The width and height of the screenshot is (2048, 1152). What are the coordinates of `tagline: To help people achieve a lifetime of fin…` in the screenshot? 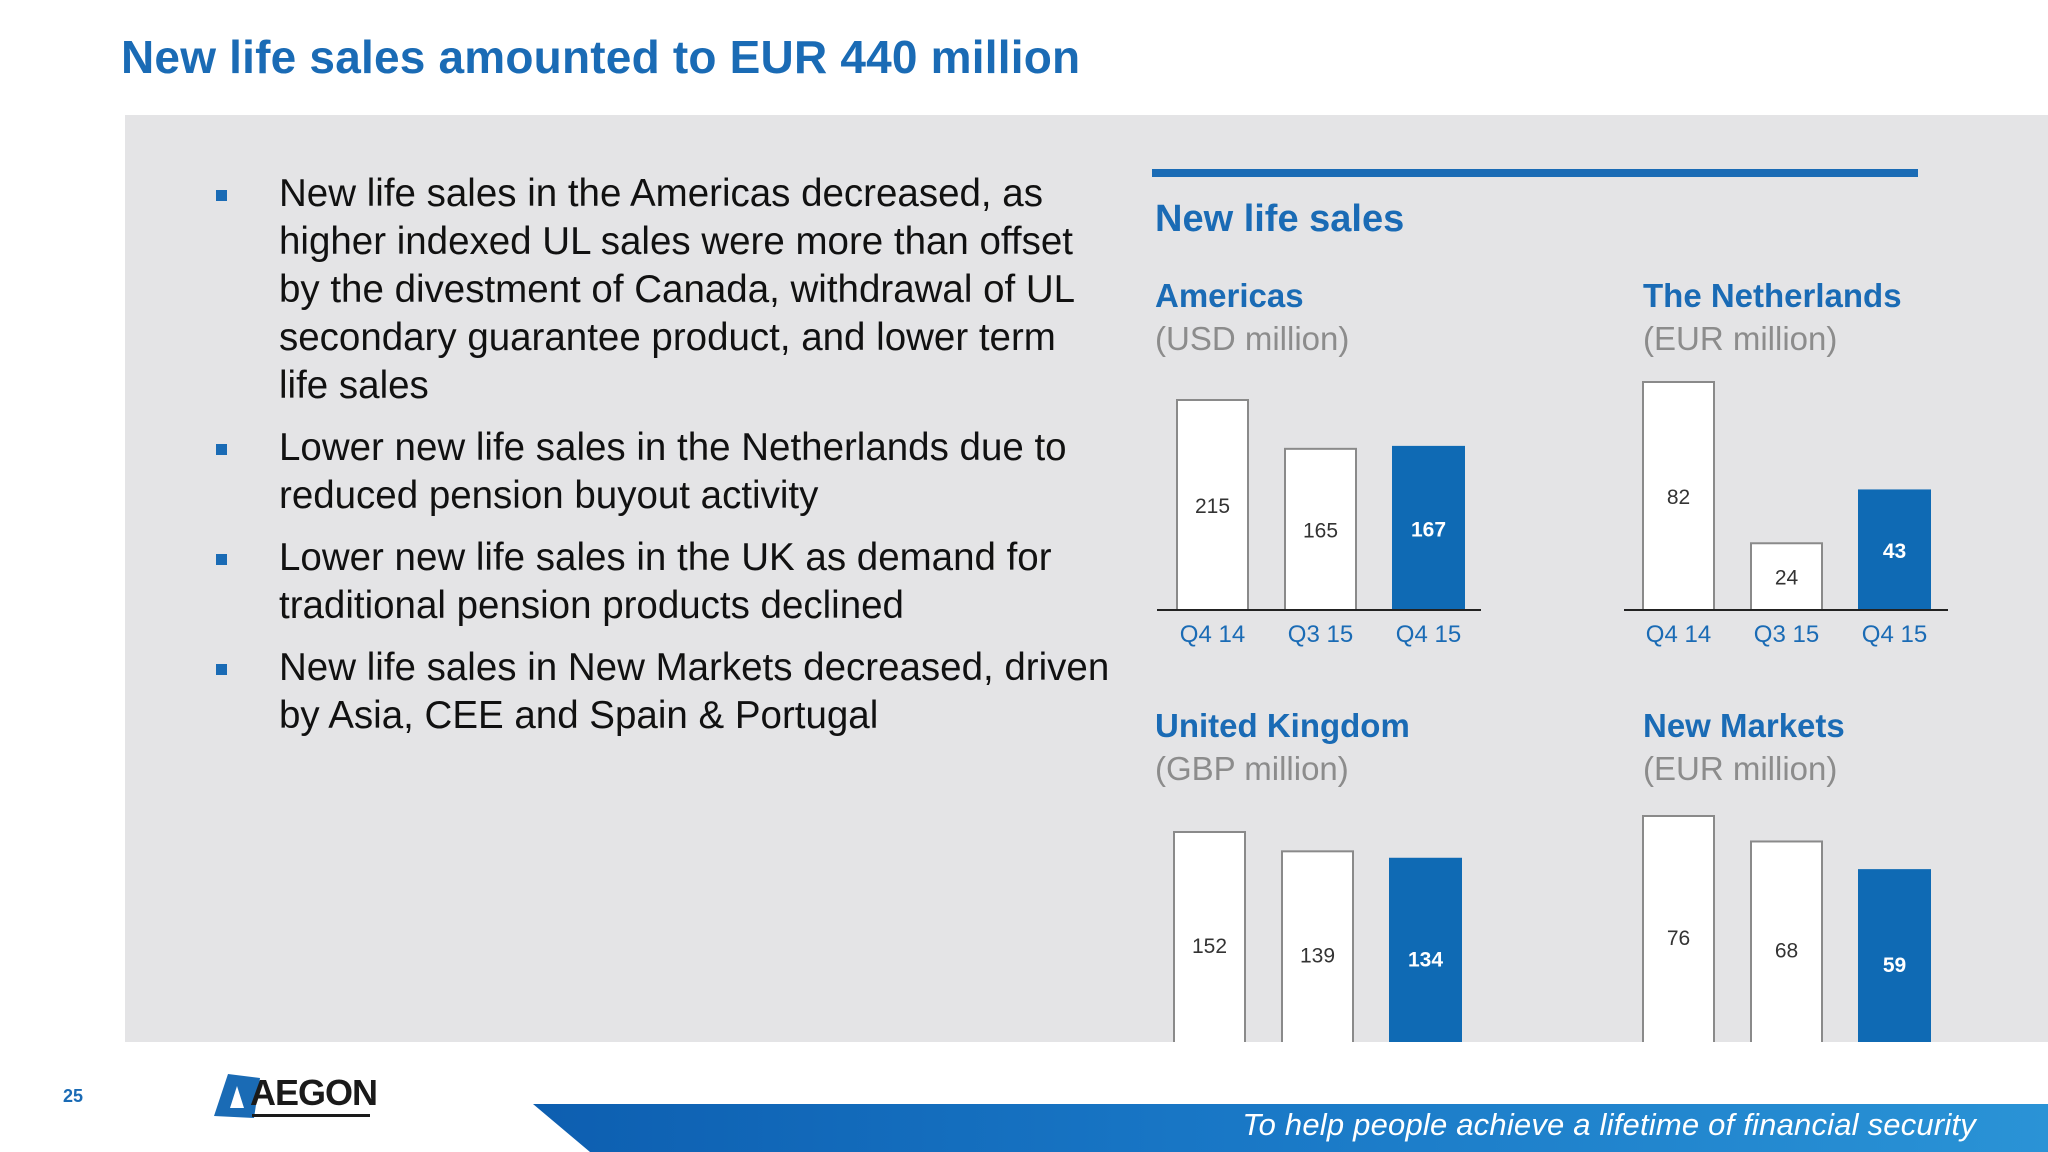 It's located at (1609, 1124).